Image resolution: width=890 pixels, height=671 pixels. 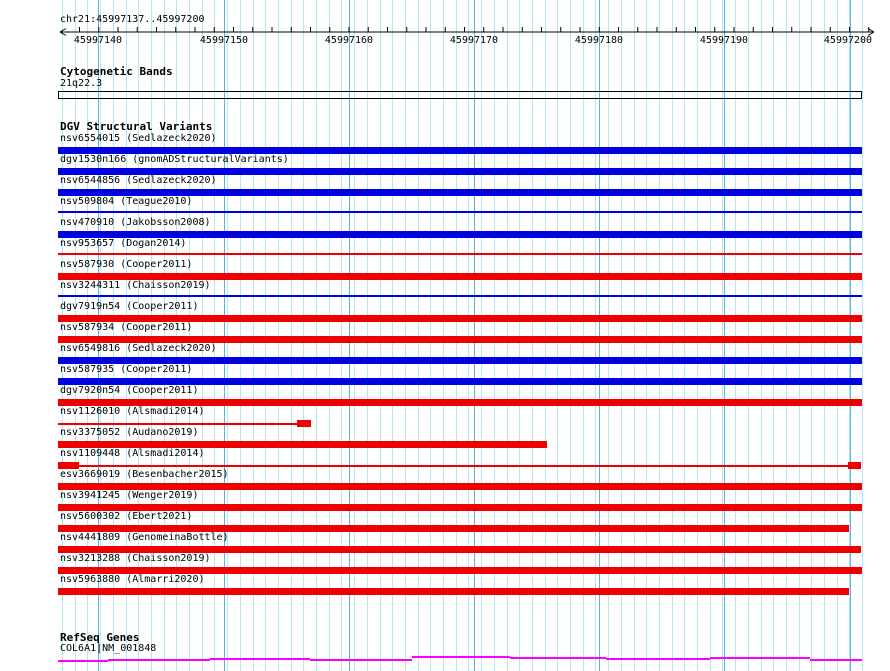 What do you see at coordinates (144, 537) in the screenshot?
I see `variant-label: nsv4441809 (GenomeinaBottle)` at bounding box center [144, 537].